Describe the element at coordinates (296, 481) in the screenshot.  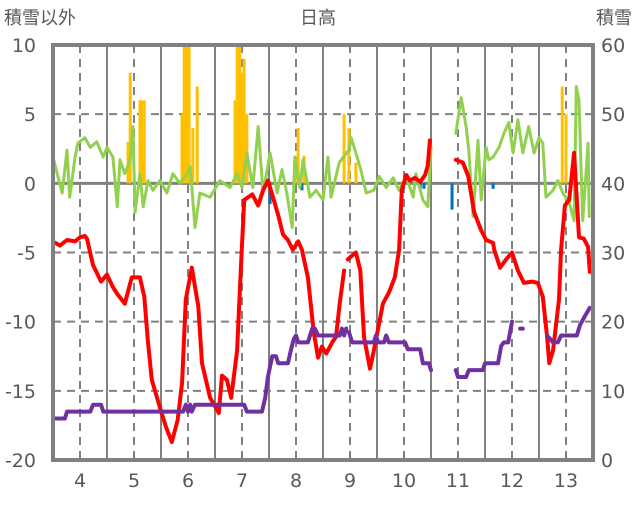
I see `x-tick-label: 8` at that location.